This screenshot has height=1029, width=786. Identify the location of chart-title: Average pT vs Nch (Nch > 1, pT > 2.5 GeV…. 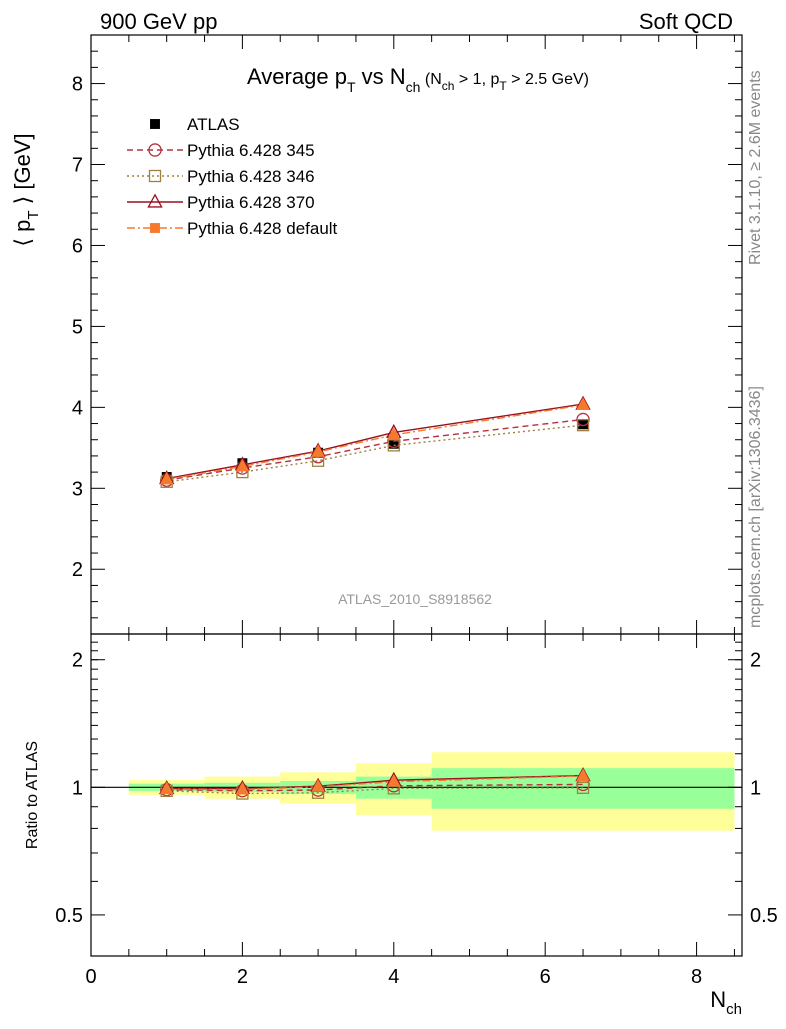
(418, 79).